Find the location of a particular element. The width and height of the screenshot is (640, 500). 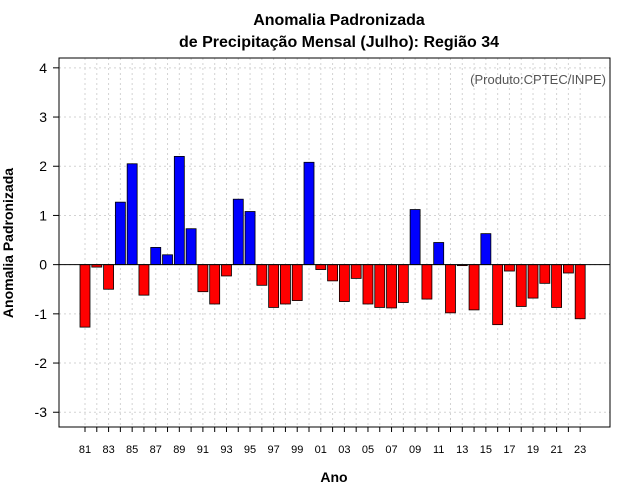

y-axis-title: Anomalia Padronizada is located at coordinates (8, 243).